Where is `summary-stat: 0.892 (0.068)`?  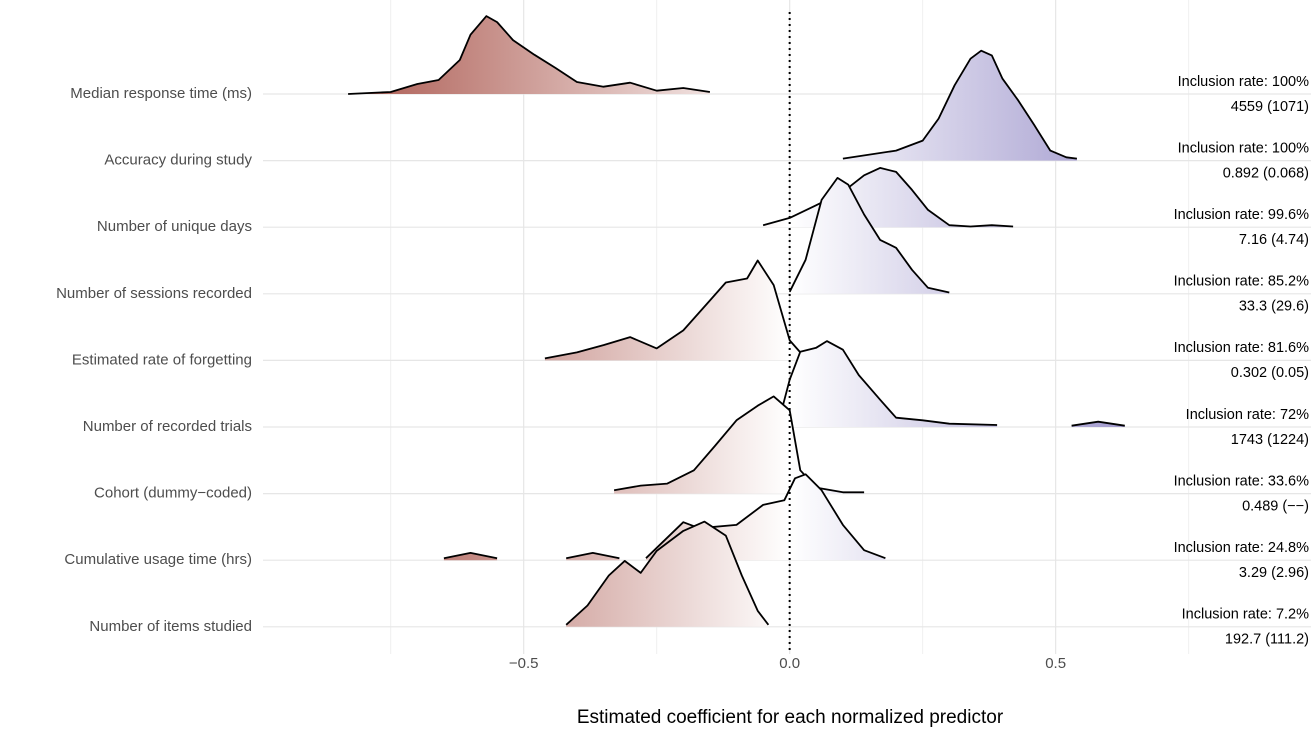
summary-stat: 0.892 (0.068) is located at coordinates (1266, 173).